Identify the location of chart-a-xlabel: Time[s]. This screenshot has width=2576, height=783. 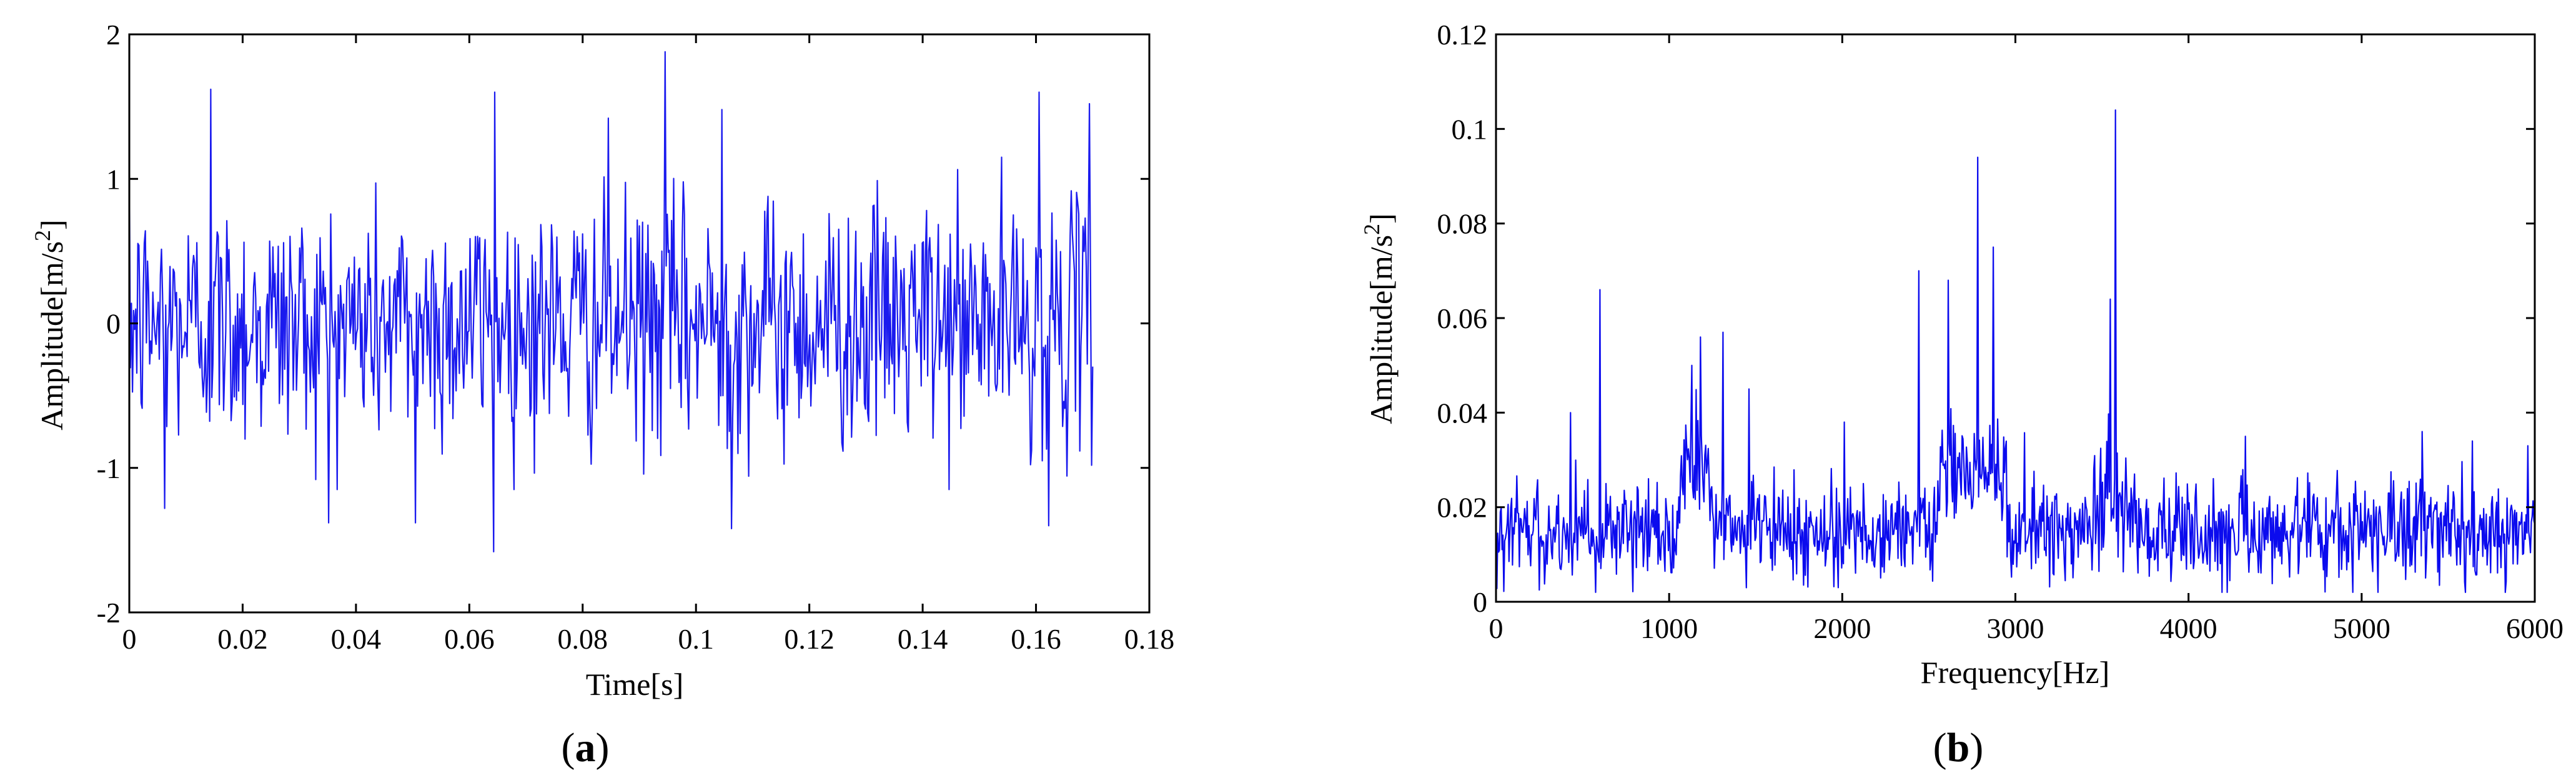
(635, 684).